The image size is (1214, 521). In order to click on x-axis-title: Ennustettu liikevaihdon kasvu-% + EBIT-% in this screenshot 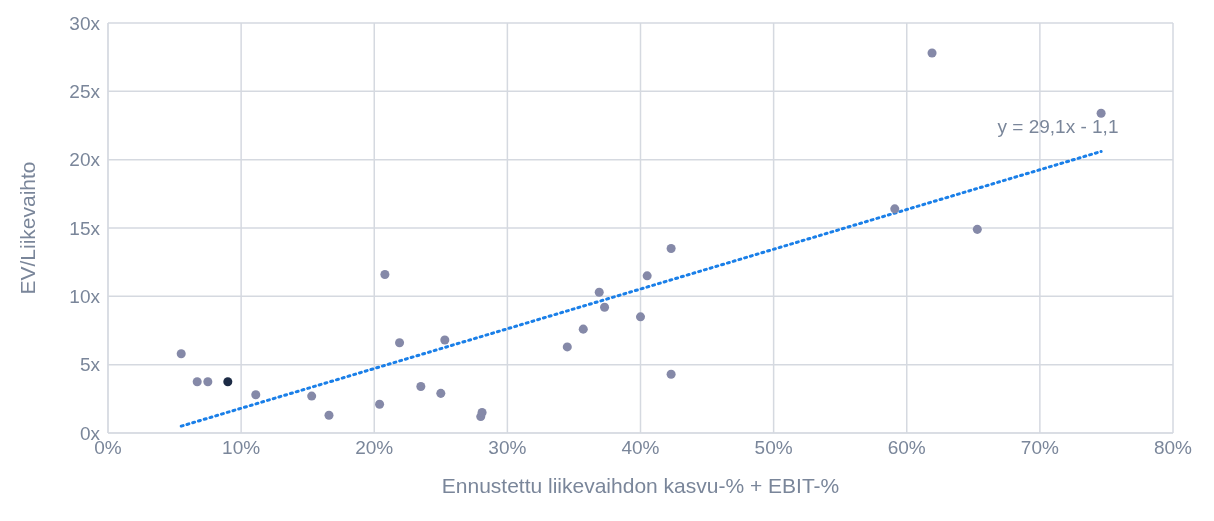, I will do `click(640, 485)`.